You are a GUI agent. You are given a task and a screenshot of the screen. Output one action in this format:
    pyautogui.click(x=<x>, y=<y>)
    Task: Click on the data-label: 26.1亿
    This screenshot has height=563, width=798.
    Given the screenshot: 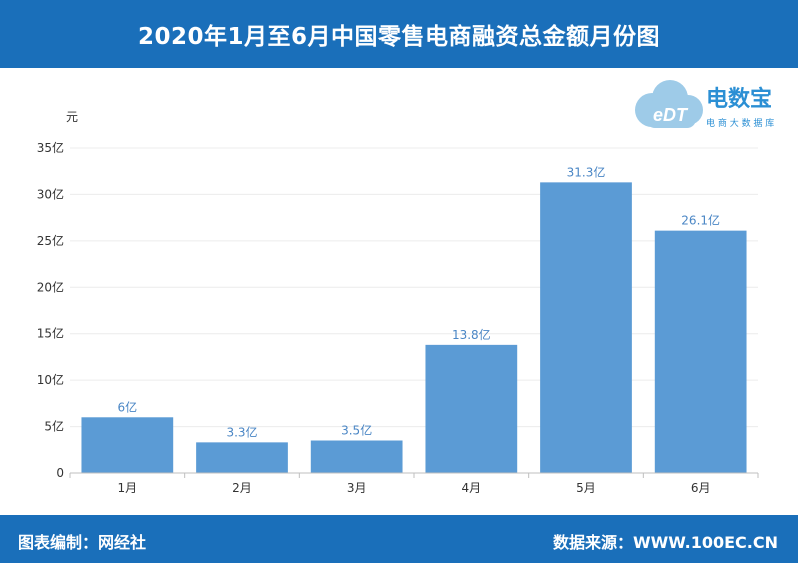 What is the action you would take?
    pyautogui.click(x=700, y=220)
    